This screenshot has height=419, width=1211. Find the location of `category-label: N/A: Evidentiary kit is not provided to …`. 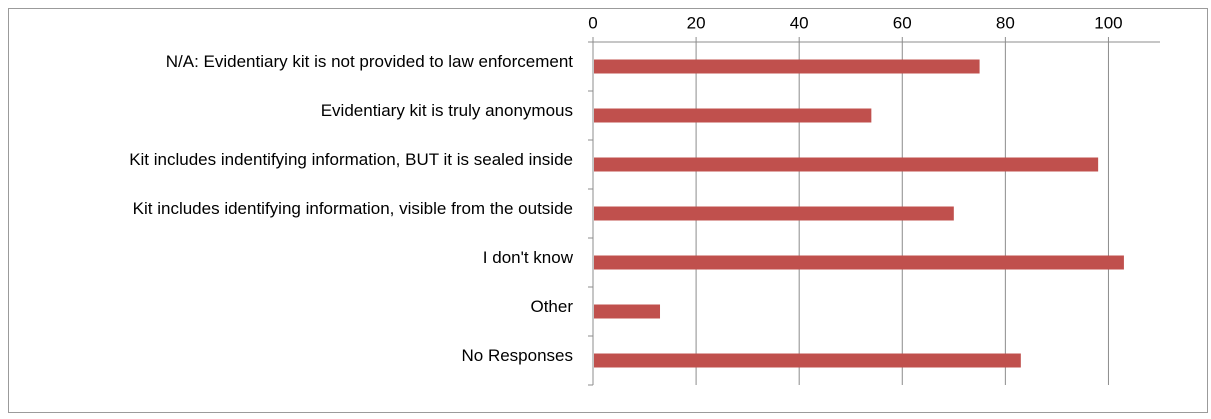

category-label: N/A: Evidentiary kit is not provided to … is located at coordinates (370, 61).